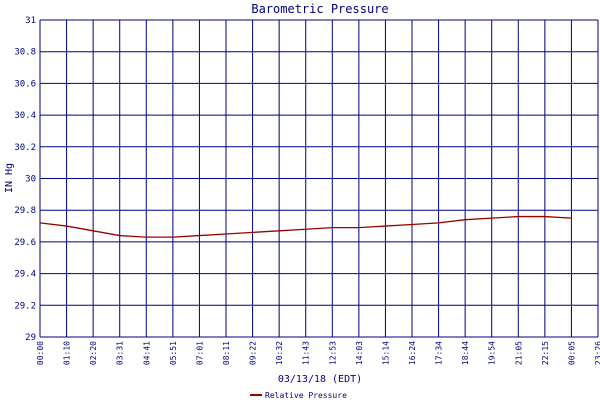 The width and height of the screenshot is (600, 400). I want to click on y-tick-label: 30.6, so click(25, 84).